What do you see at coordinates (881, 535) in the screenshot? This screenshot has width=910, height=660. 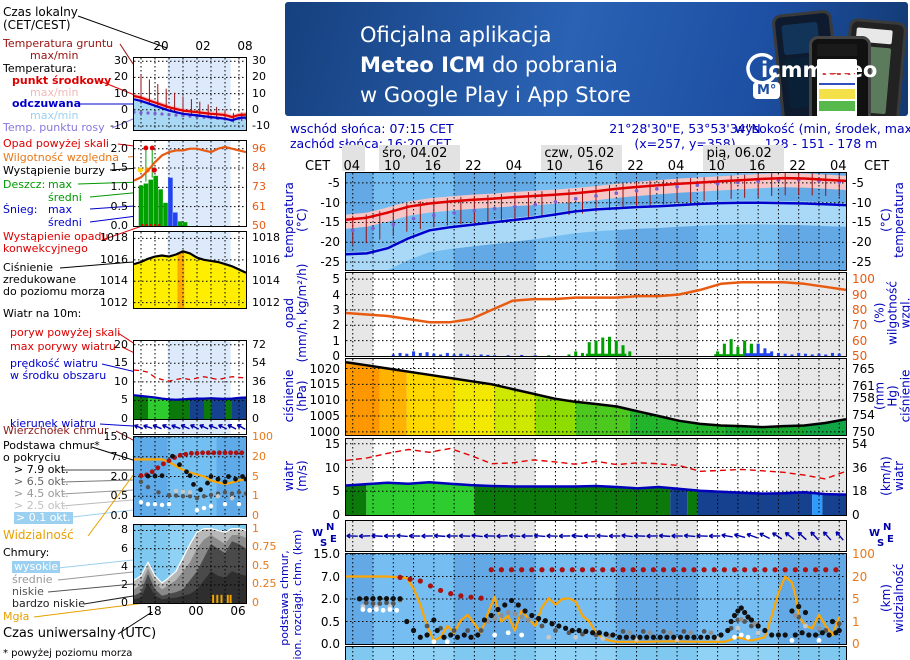 I see `compass-rose-right: N E S W` at bounding box center [881, 535].